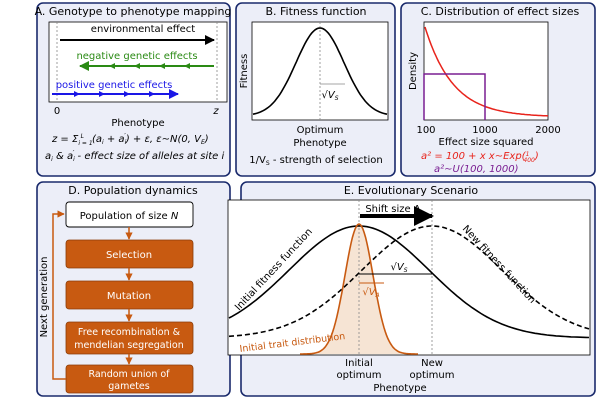 The image size is (600, 400). I want to click on panel-c-ylabel: Density, so click(413, 71).